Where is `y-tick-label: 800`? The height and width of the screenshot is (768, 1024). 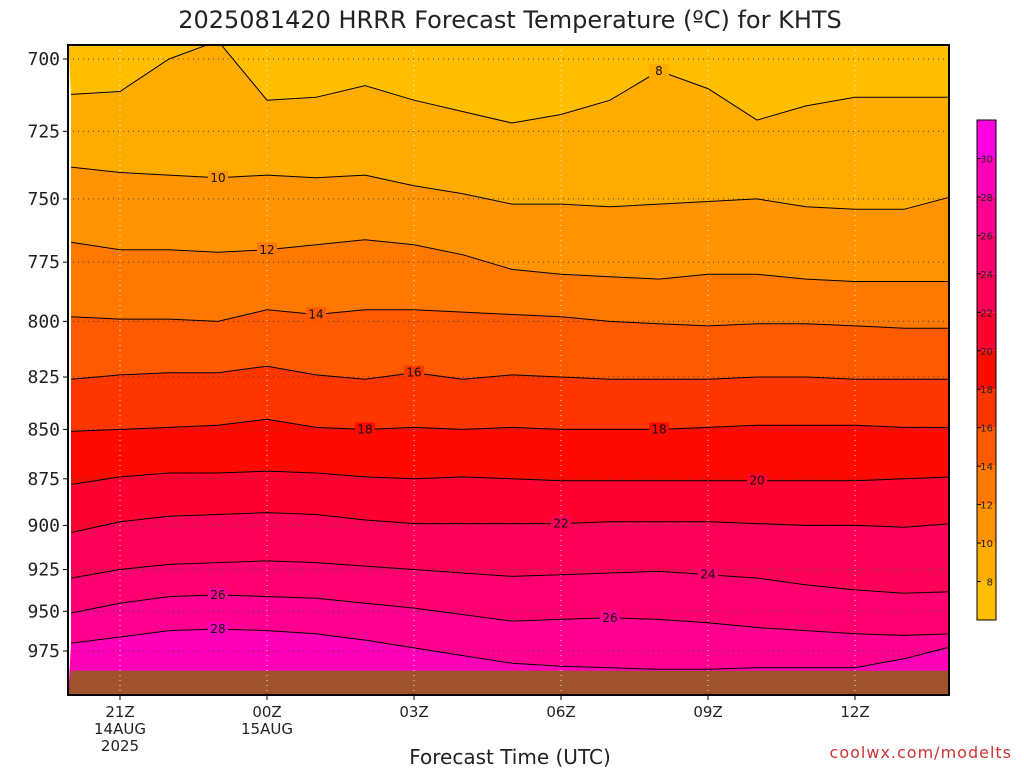 y-tick-label: 800 is located at coordinates (43, 321).